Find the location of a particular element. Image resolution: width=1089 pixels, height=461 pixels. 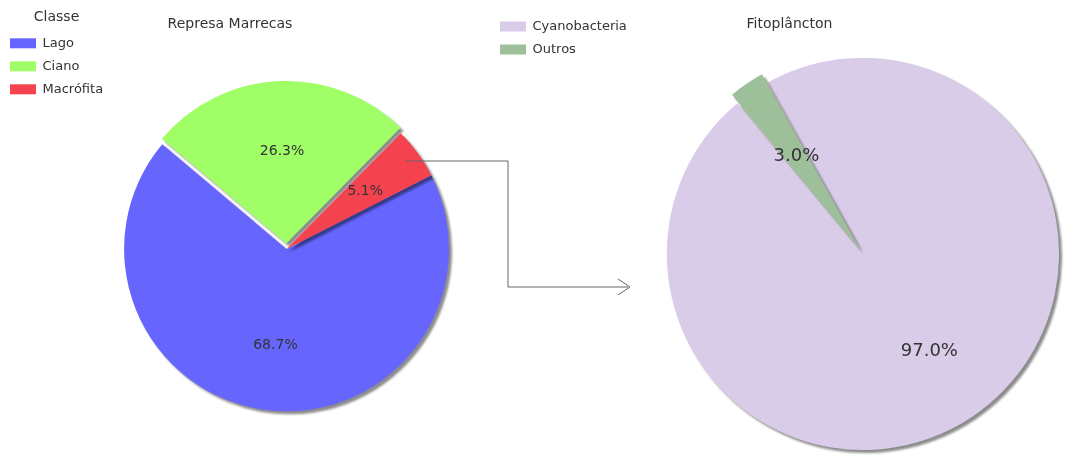

legend-label: Lago is located at coordinates (58, 42).